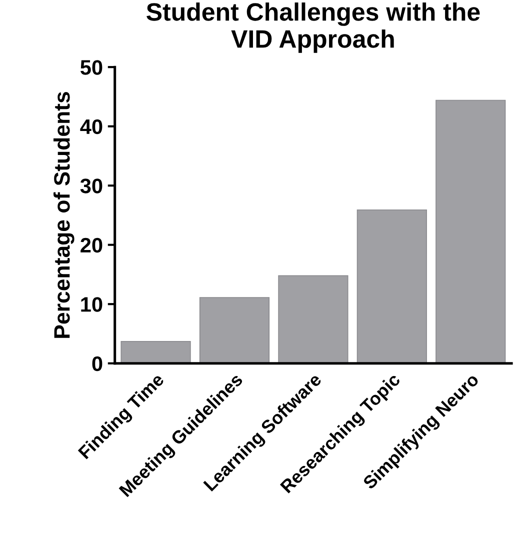  Describe the element at coordinates (97, 364) in the screenshot. I see `y-tick-label: 0` at that location.